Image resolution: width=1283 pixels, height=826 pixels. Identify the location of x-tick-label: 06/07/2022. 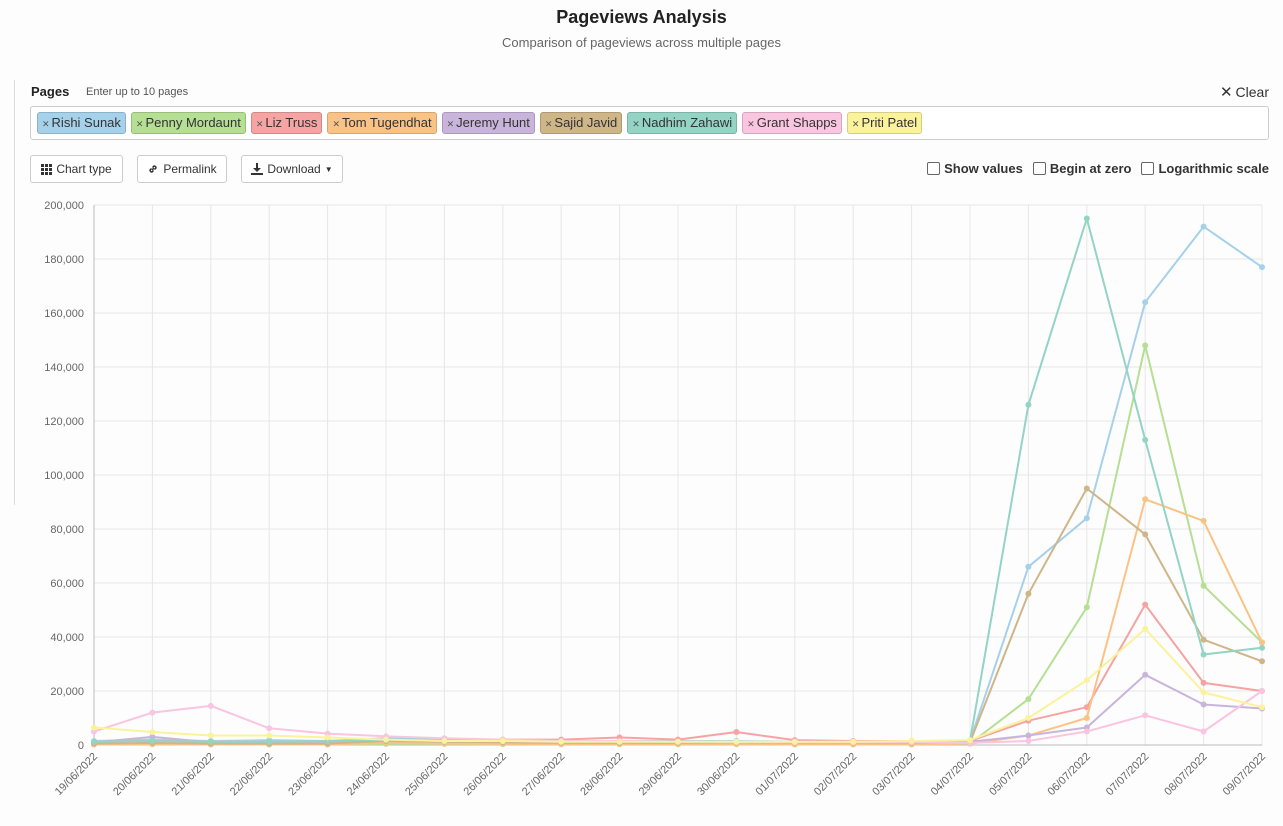
(1069, 774).